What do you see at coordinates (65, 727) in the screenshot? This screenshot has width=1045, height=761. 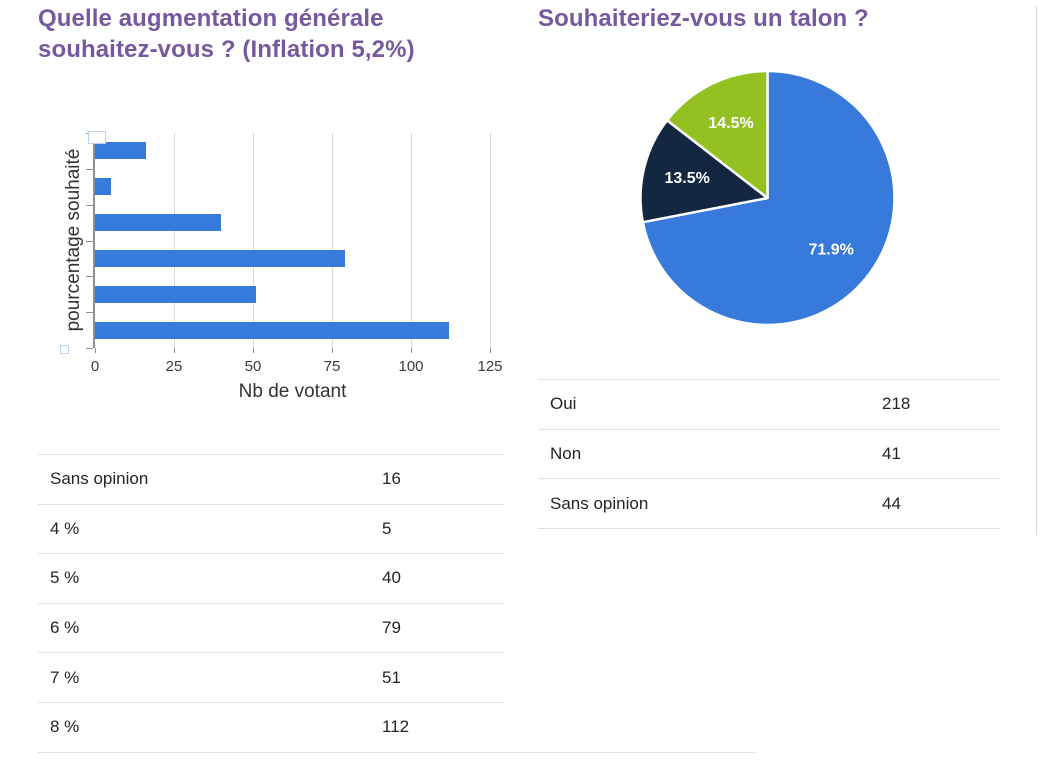 I see `answer-label: 8 %` at bounding box center [65, 727].